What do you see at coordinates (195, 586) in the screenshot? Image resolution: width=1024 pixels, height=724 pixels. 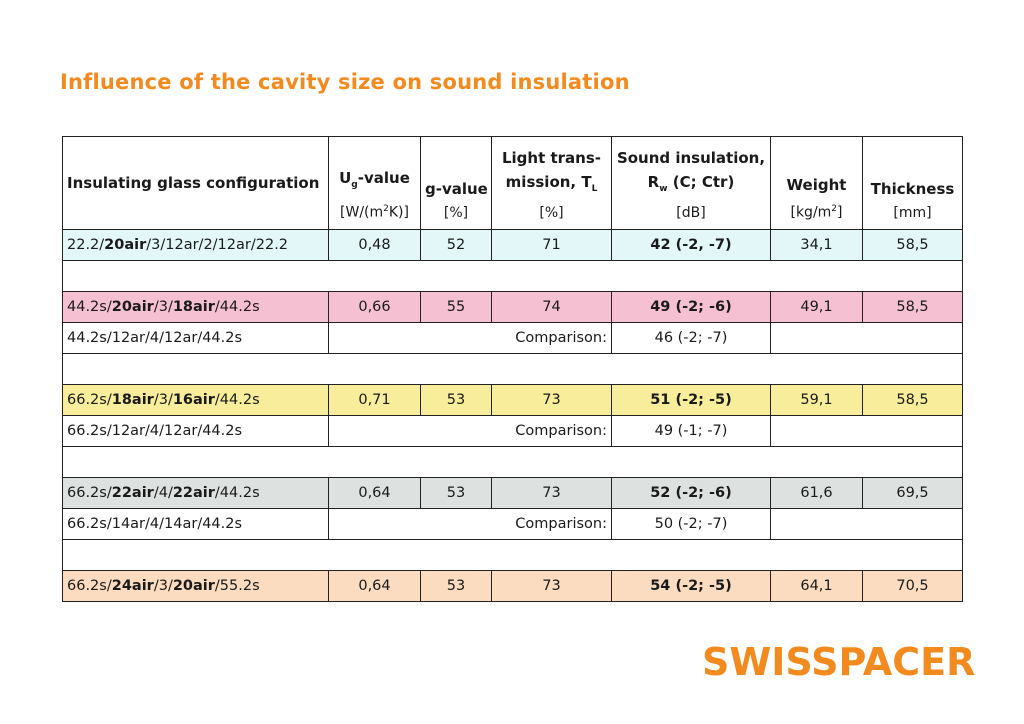 I see `config-cell: 66.2s/24air/3/20air/55.2s` at bounding box center [195, 586].